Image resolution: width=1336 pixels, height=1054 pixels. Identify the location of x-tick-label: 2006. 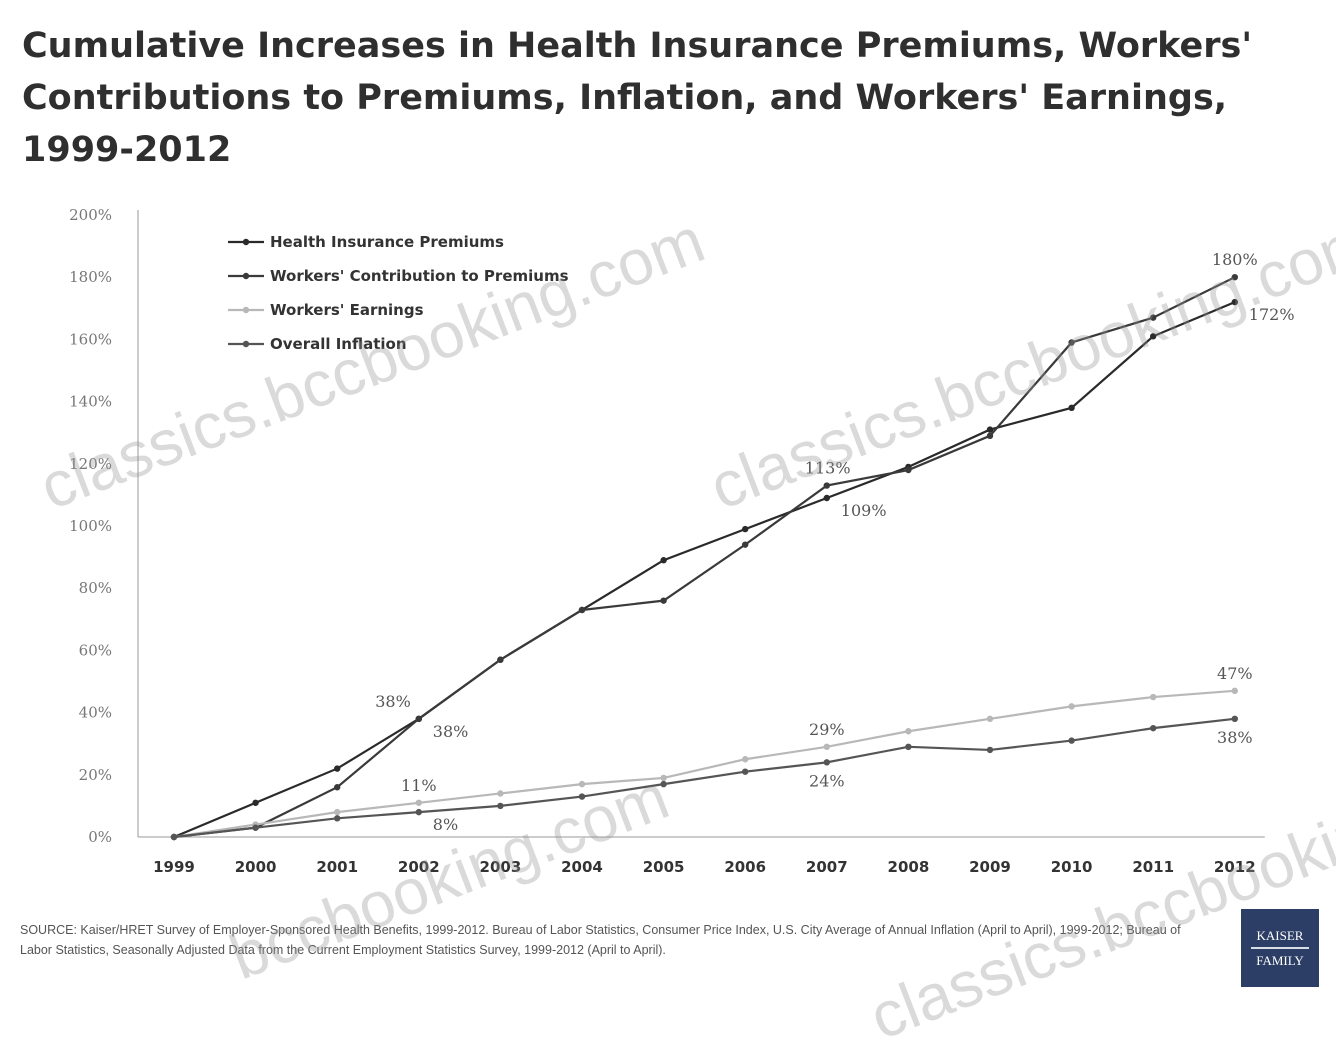
(745, 867).